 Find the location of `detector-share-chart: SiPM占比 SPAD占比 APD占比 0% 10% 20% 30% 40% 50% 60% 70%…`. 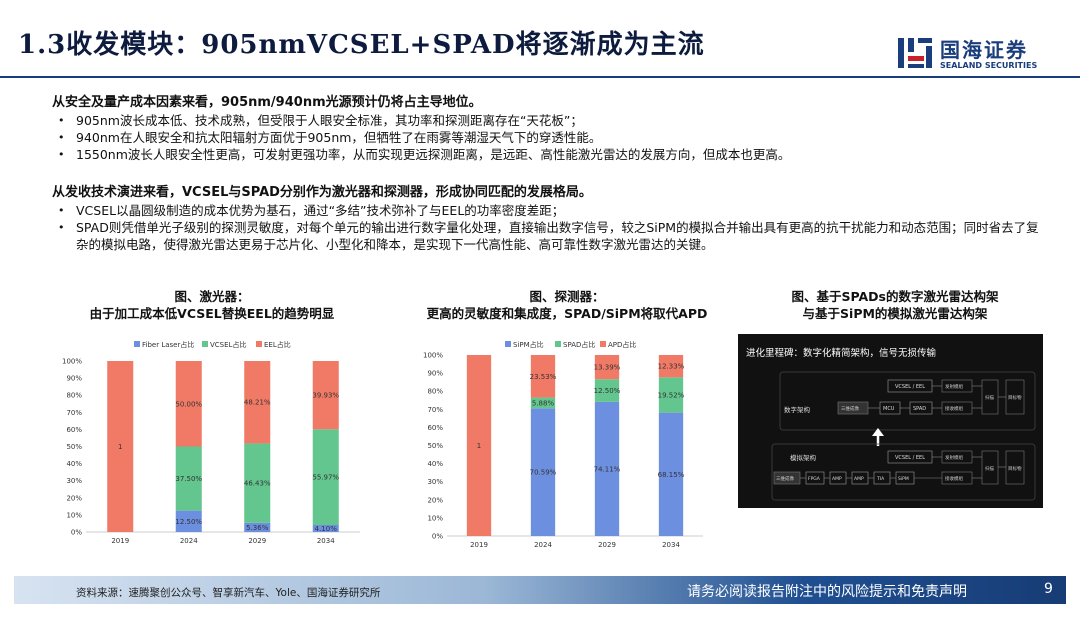

detector-share-chart: SiPM占比 SPAD占比 APD占比 0% 10% 20% 30% 40% 50% 60% 70%… is located at coordinates (563, 444).